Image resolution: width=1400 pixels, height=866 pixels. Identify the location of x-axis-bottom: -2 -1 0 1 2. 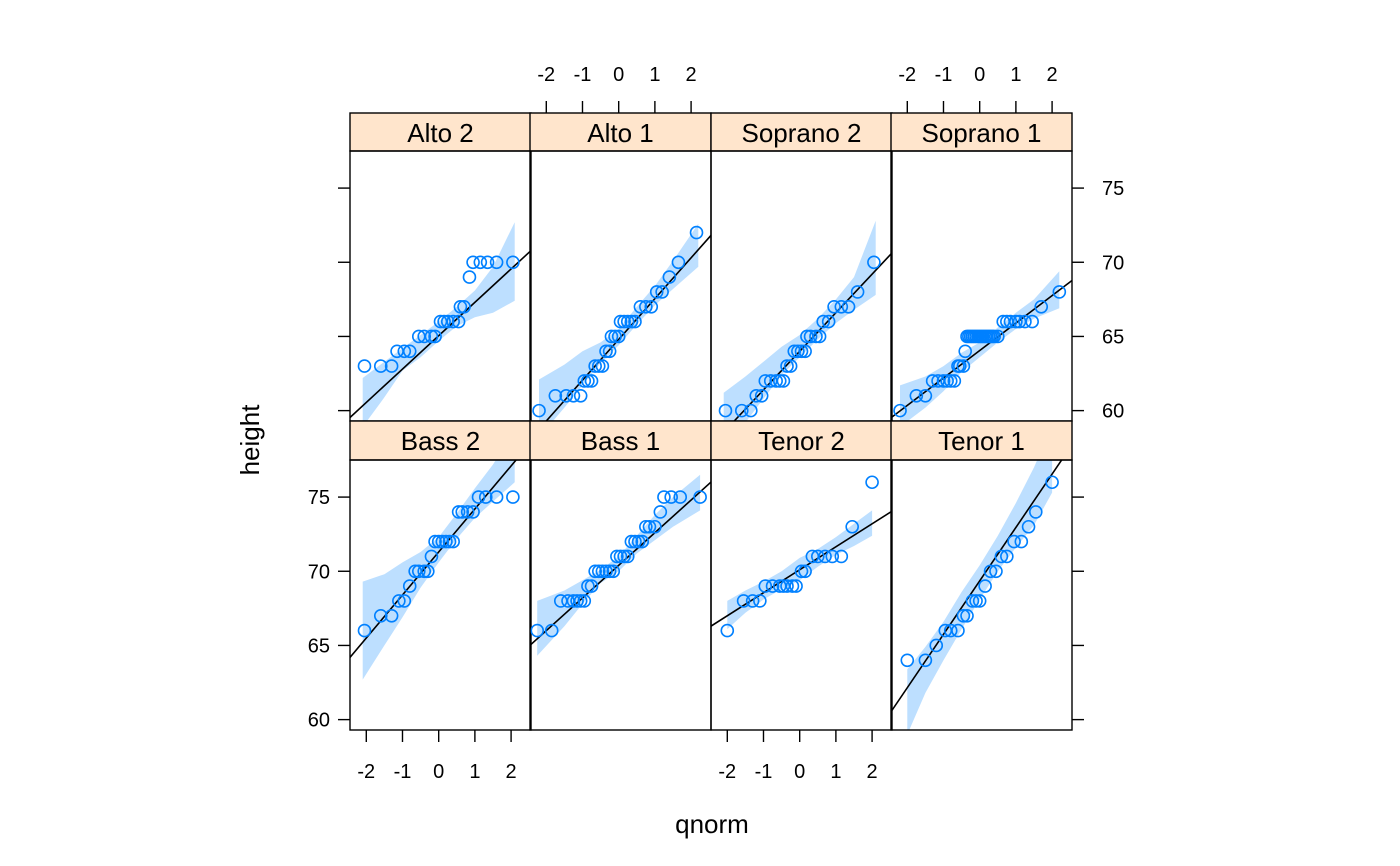
(798, 756).